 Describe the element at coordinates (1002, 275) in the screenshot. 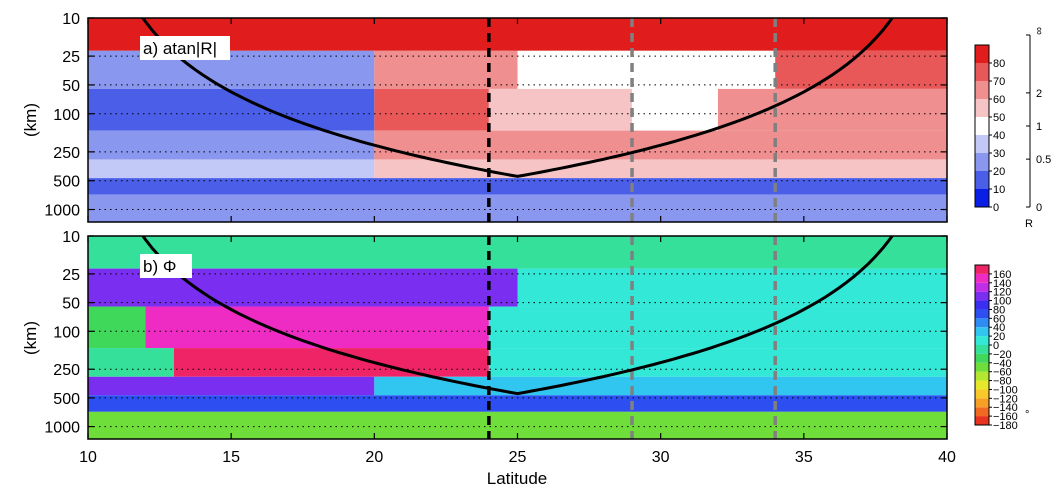

I see `colorbar-tick-label: 160` at that location.